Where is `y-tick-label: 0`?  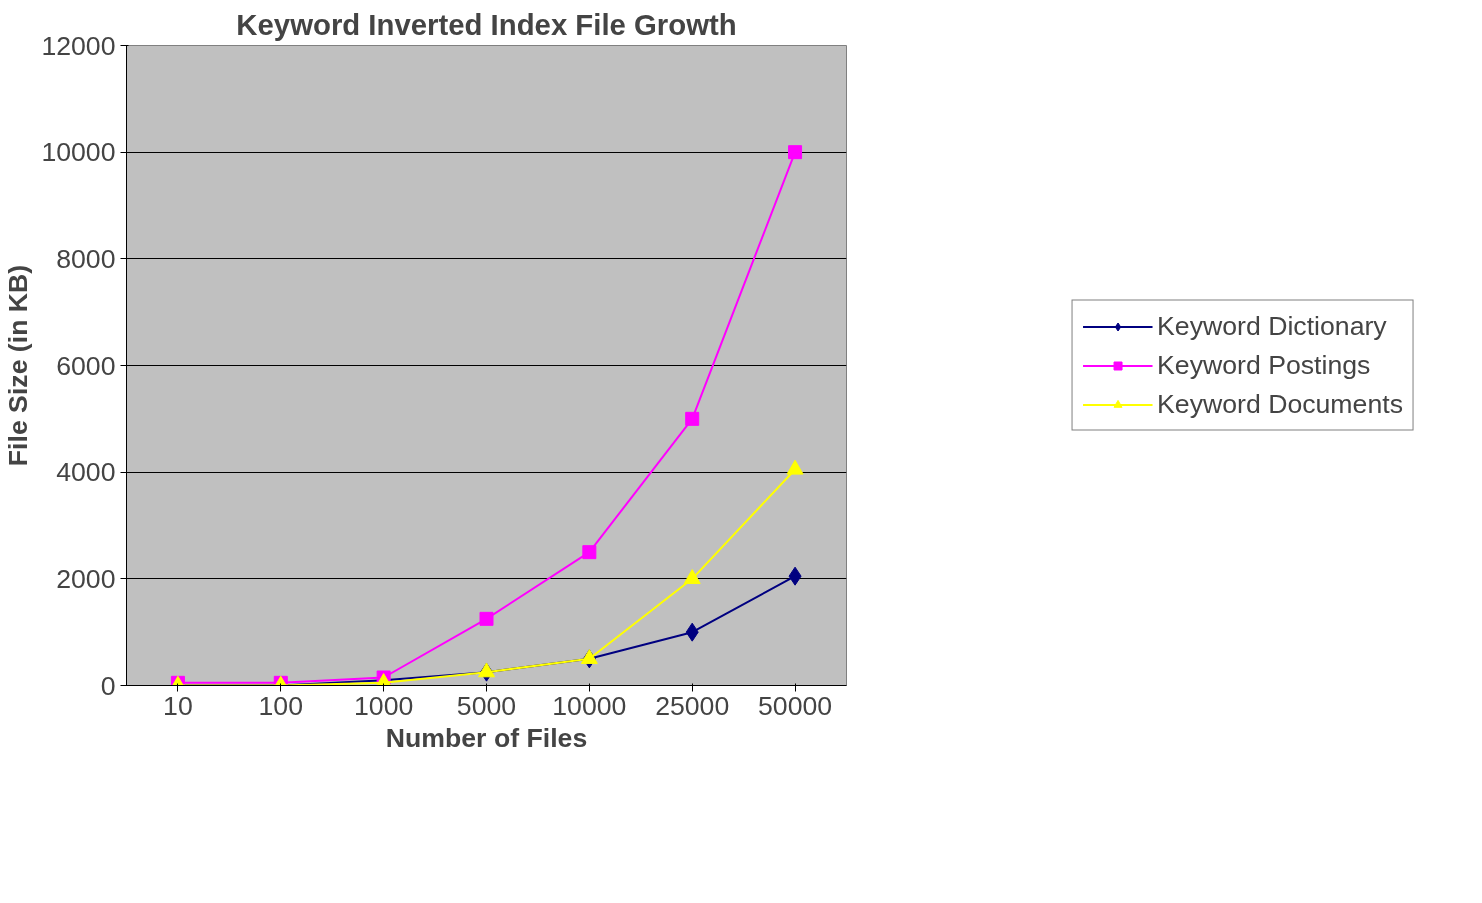 y-tick-label: 0 is located at coordinates (108, 685).